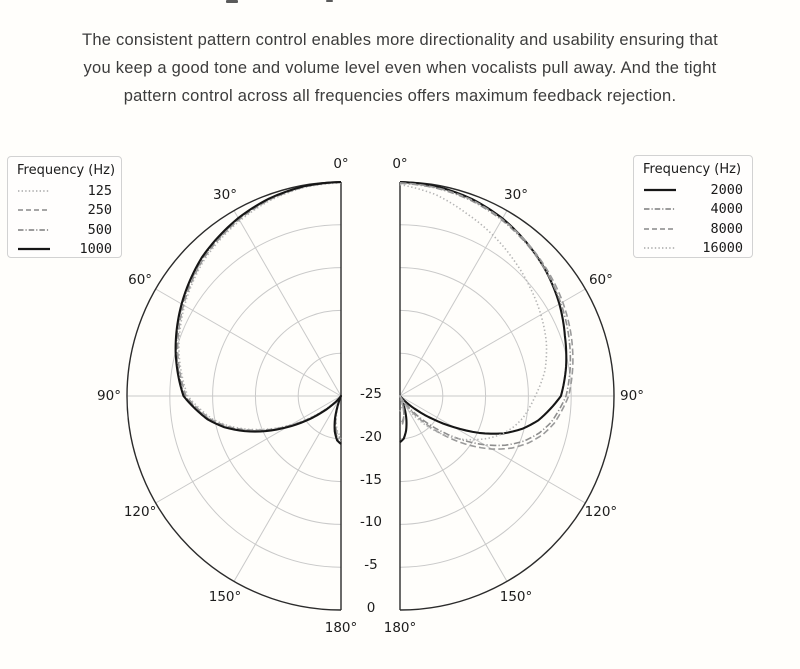 The image size is (800, 669). What do you see at coordinates (99, 229) in the screenshot?
I see `legend-value: 500` at bounding box center [99, 229].